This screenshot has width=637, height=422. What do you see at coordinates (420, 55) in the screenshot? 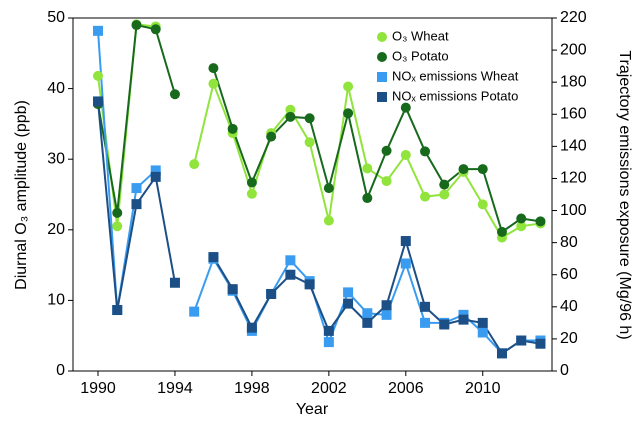
I see `legend-label: O₃ Potato` at bounding box center [420, 55].